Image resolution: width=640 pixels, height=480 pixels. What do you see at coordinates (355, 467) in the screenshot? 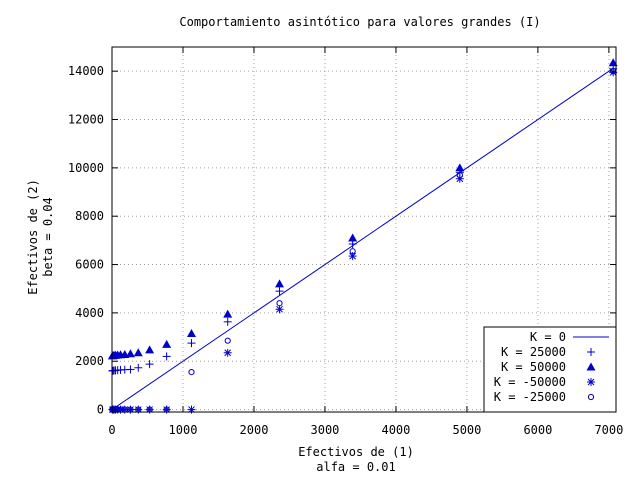
I see `x-axis-sublabel: alfa = 0.01` at bounding box center [355, 467].